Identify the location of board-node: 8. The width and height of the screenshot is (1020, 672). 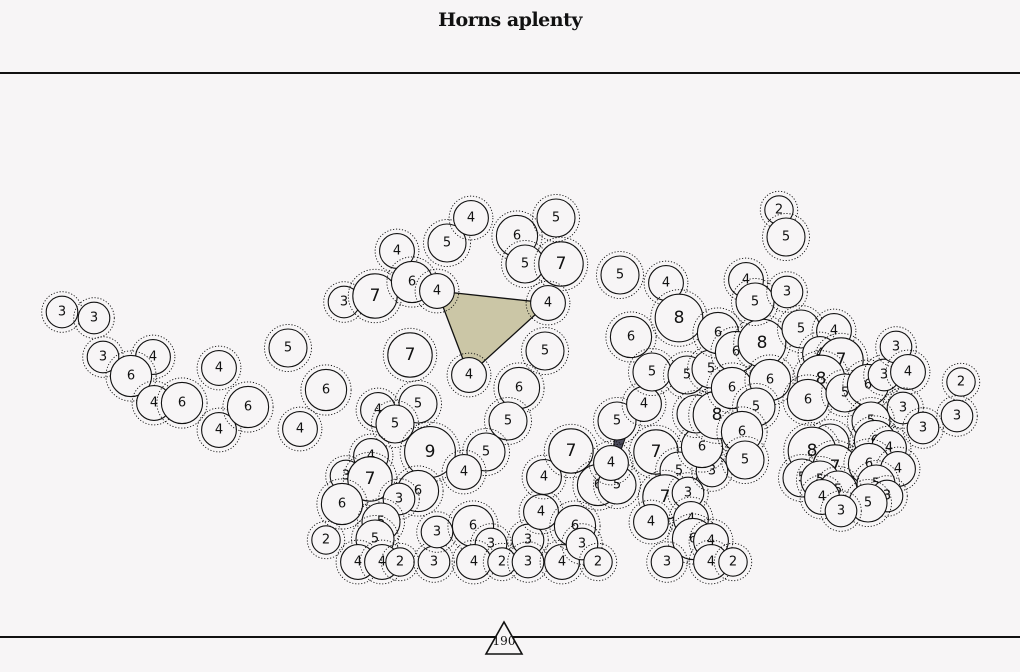
(679, 318).